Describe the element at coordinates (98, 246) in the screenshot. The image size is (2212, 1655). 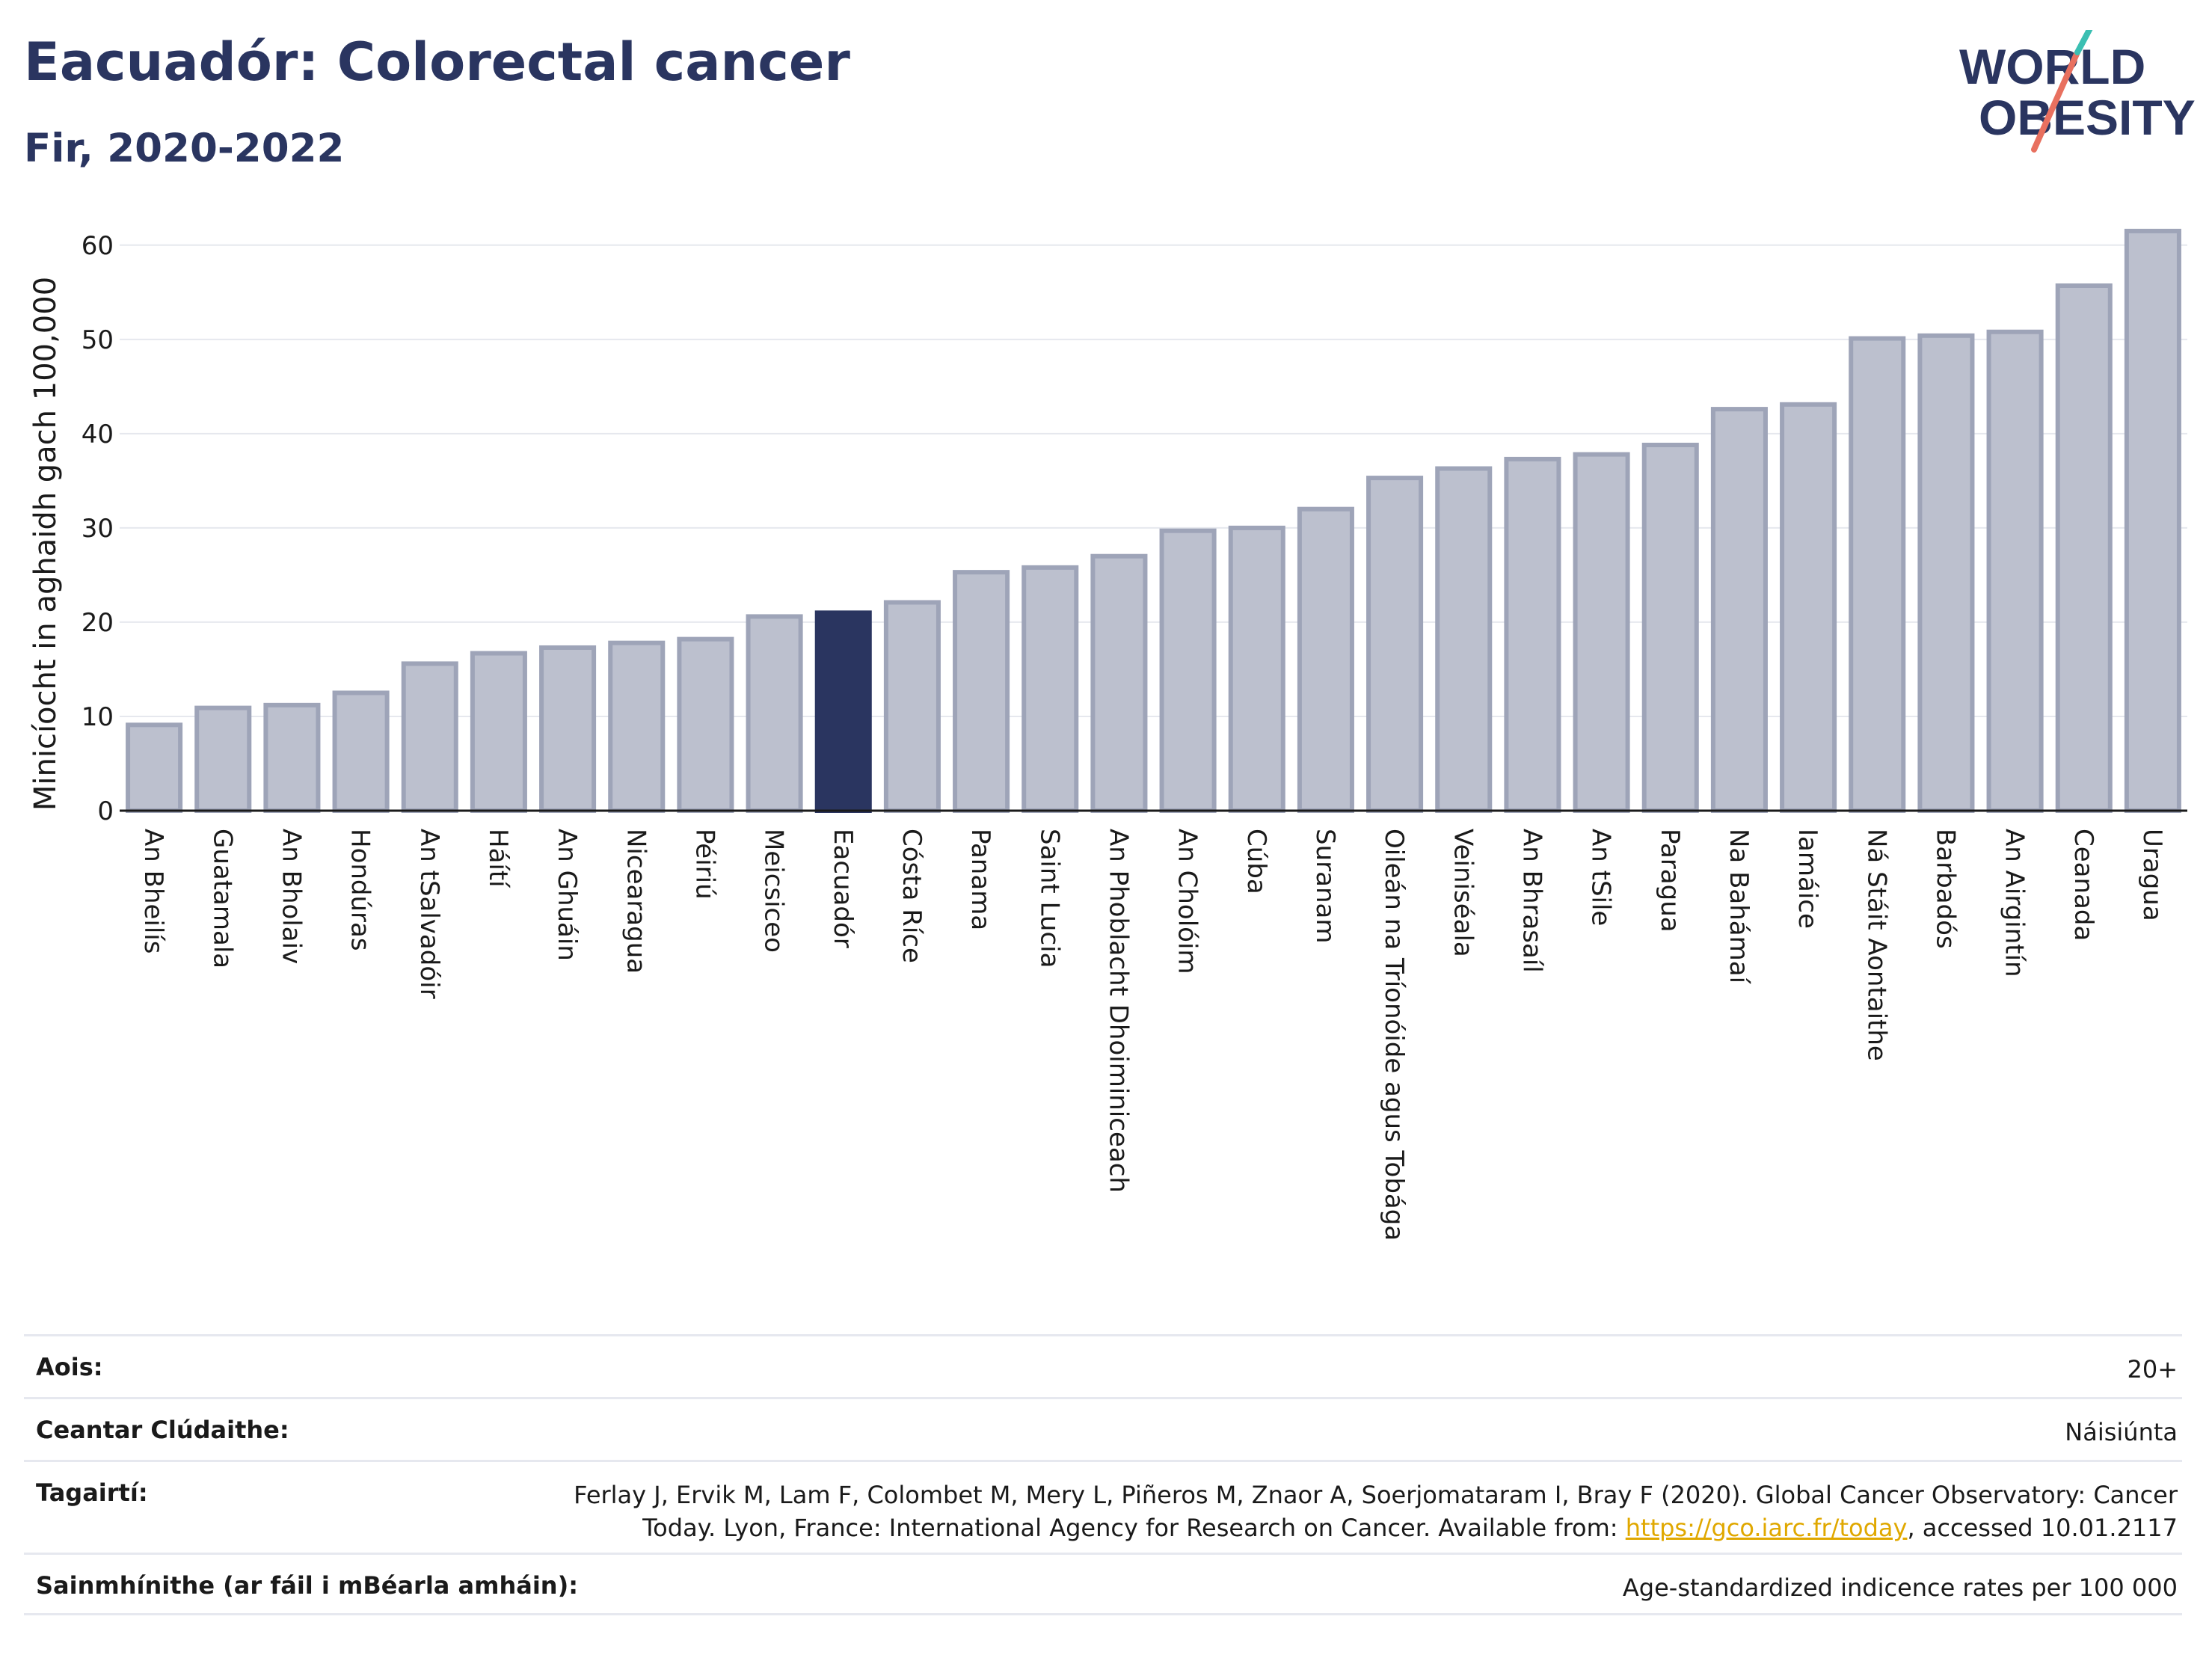
I see `y-tick-label: 60` at that location.